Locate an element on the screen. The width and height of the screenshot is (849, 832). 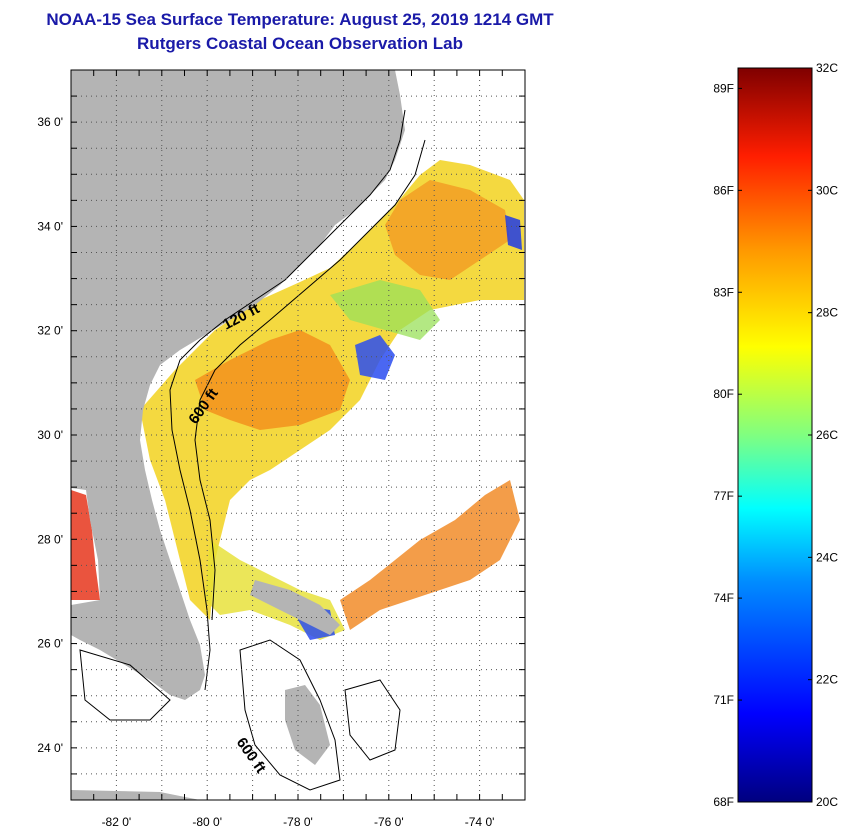
sst-green-mid is located at coordinates (385, 310).